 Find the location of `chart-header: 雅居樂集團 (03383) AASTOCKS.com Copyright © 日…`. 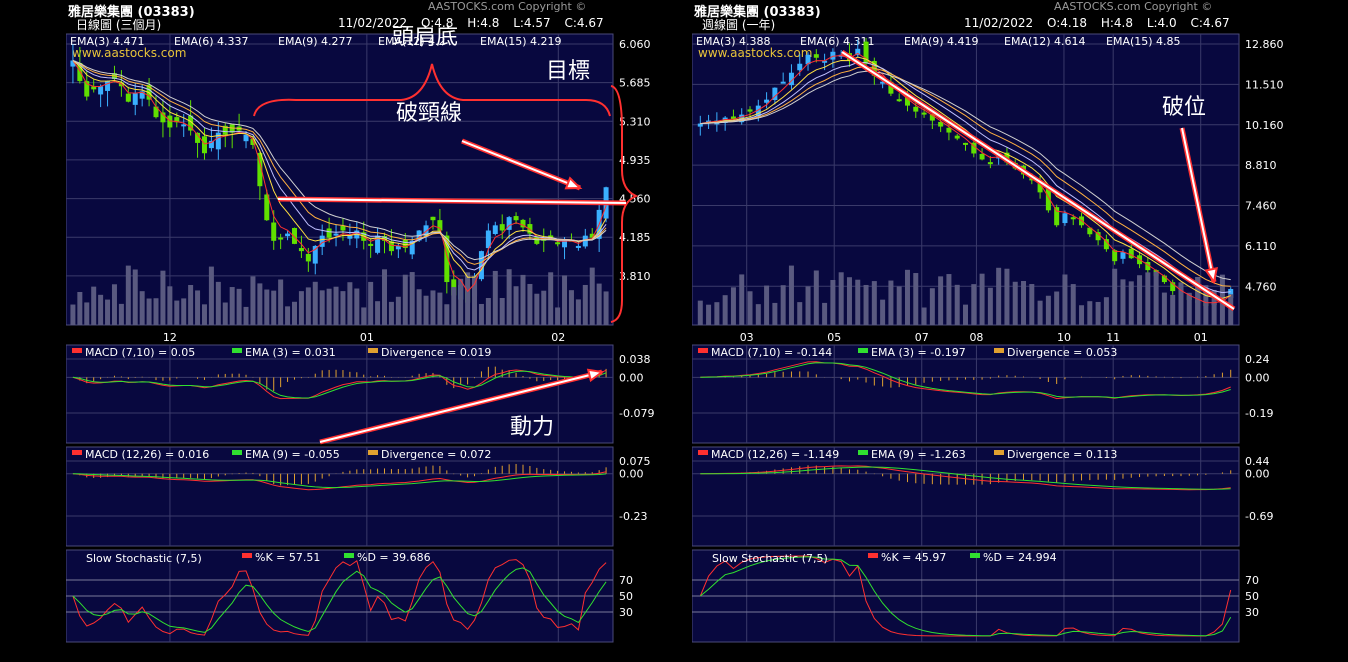

chart-header: 雅居樂集團 (03383) AASTOCKS.com Copyright © 日… is located at coordinates (378, 17).